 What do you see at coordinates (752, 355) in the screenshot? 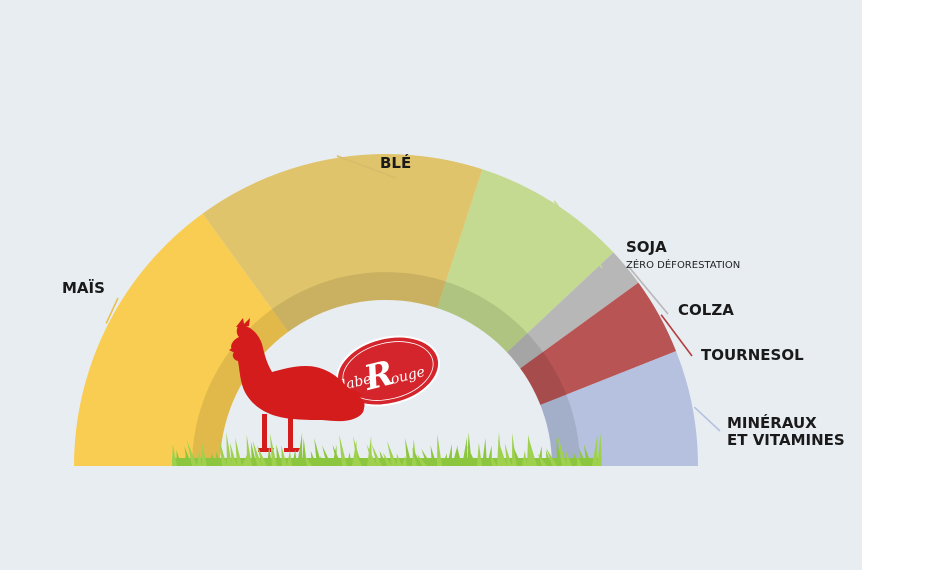
I see `label-tournesol: TOURNESOL` at bounding box center [752, 355].